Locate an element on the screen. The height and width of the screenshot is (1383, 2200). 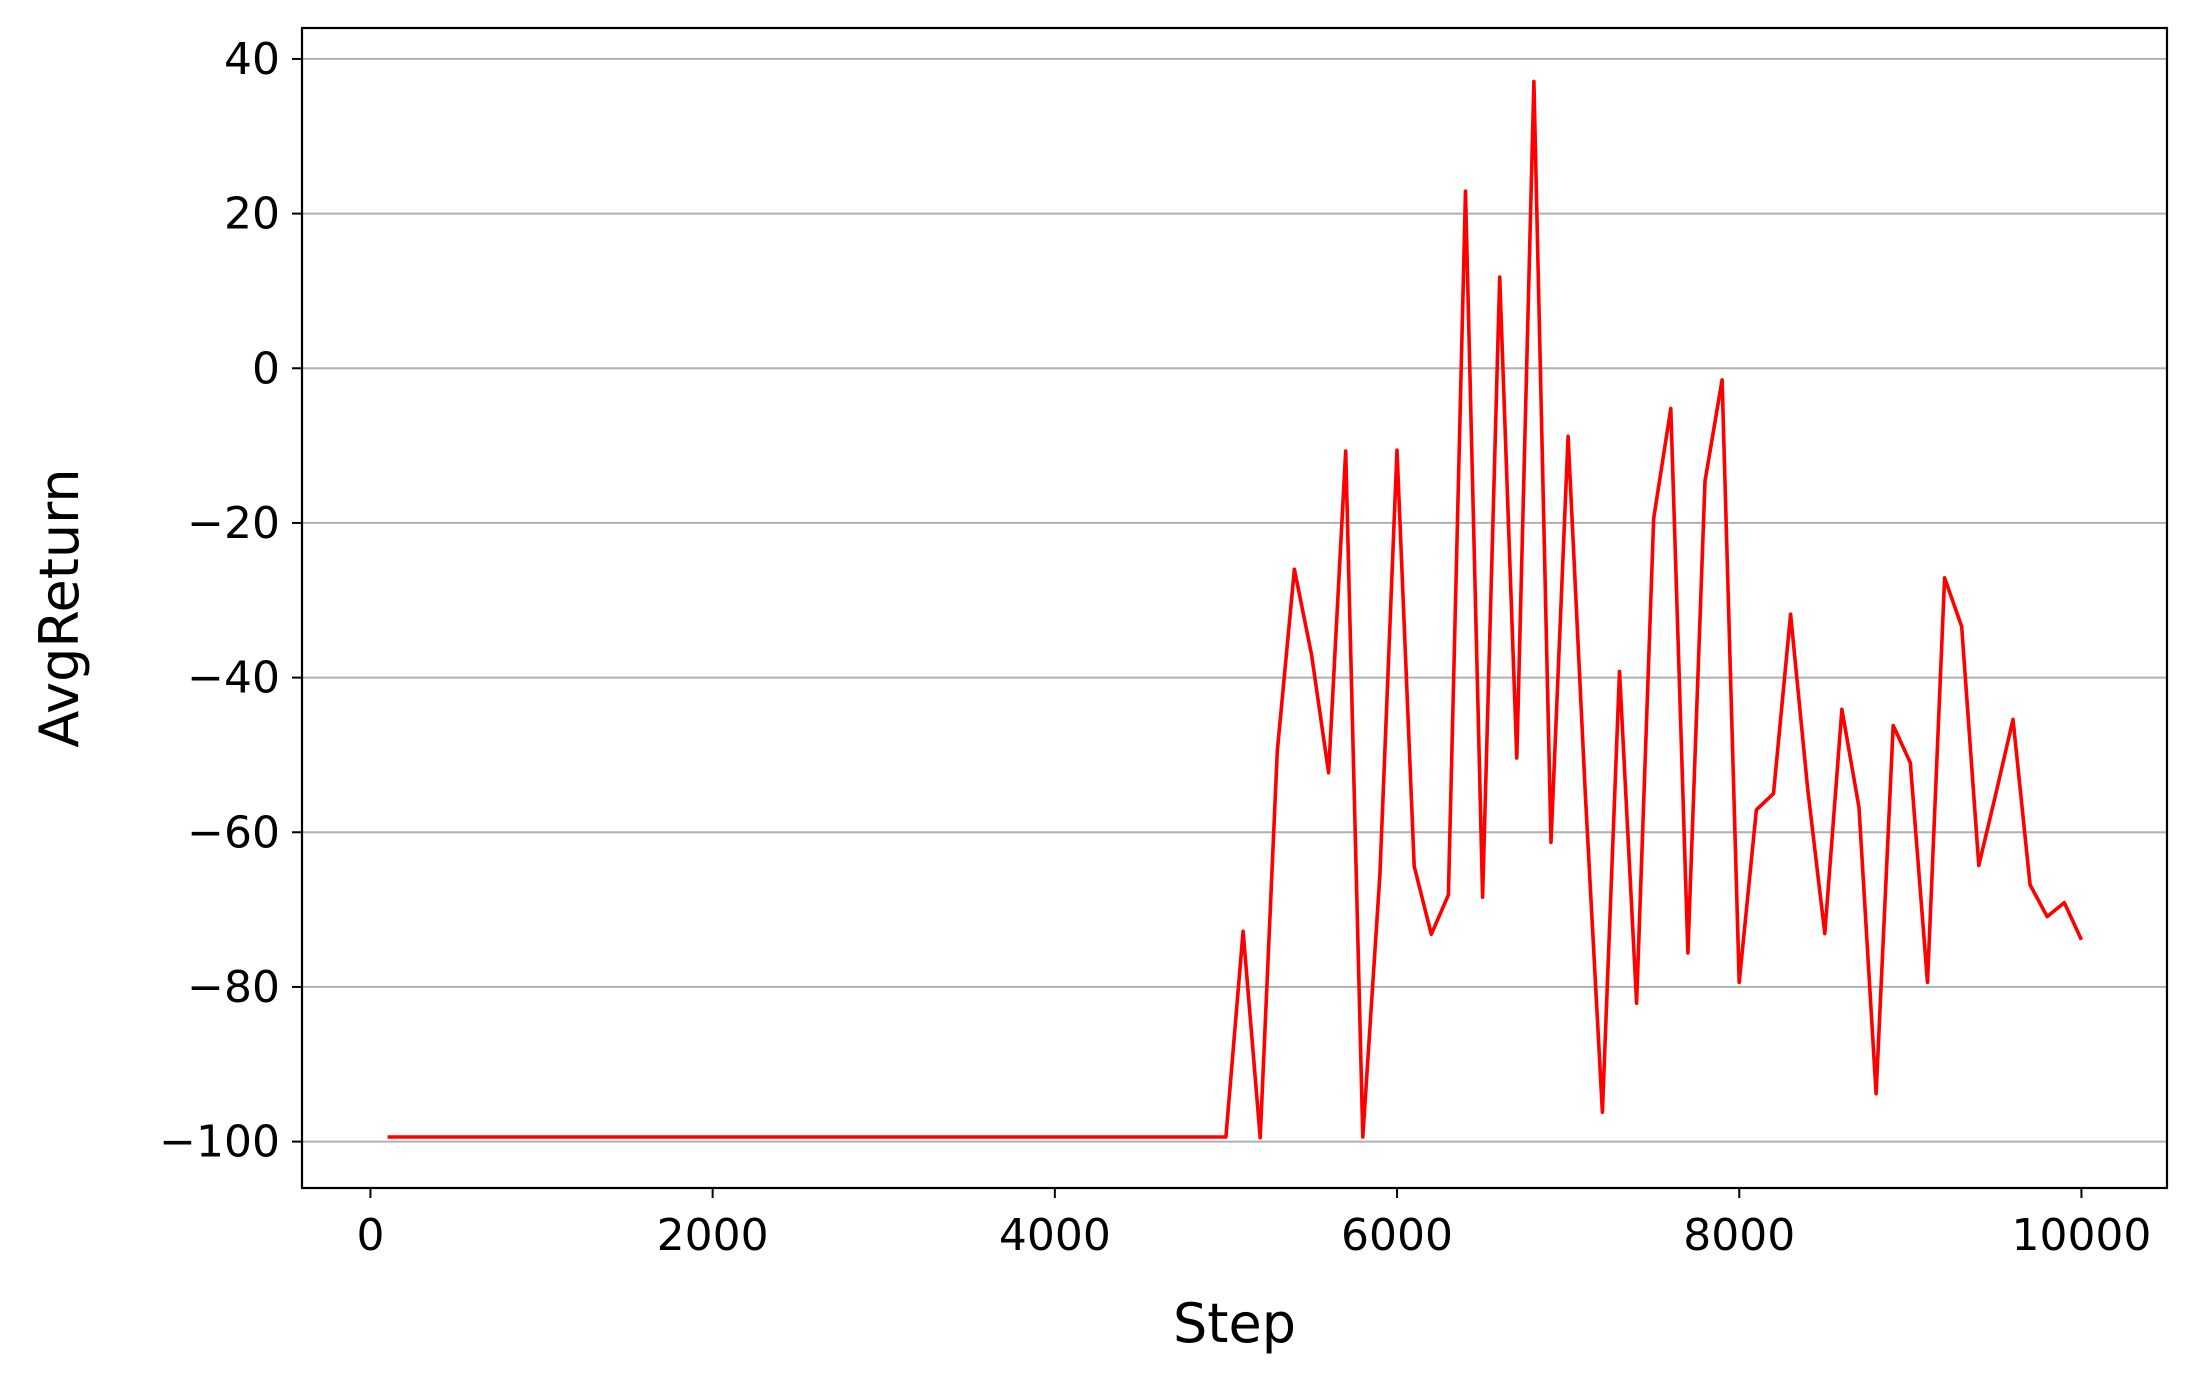
y-tick-label: −80 is located at coordinates (233, 987).